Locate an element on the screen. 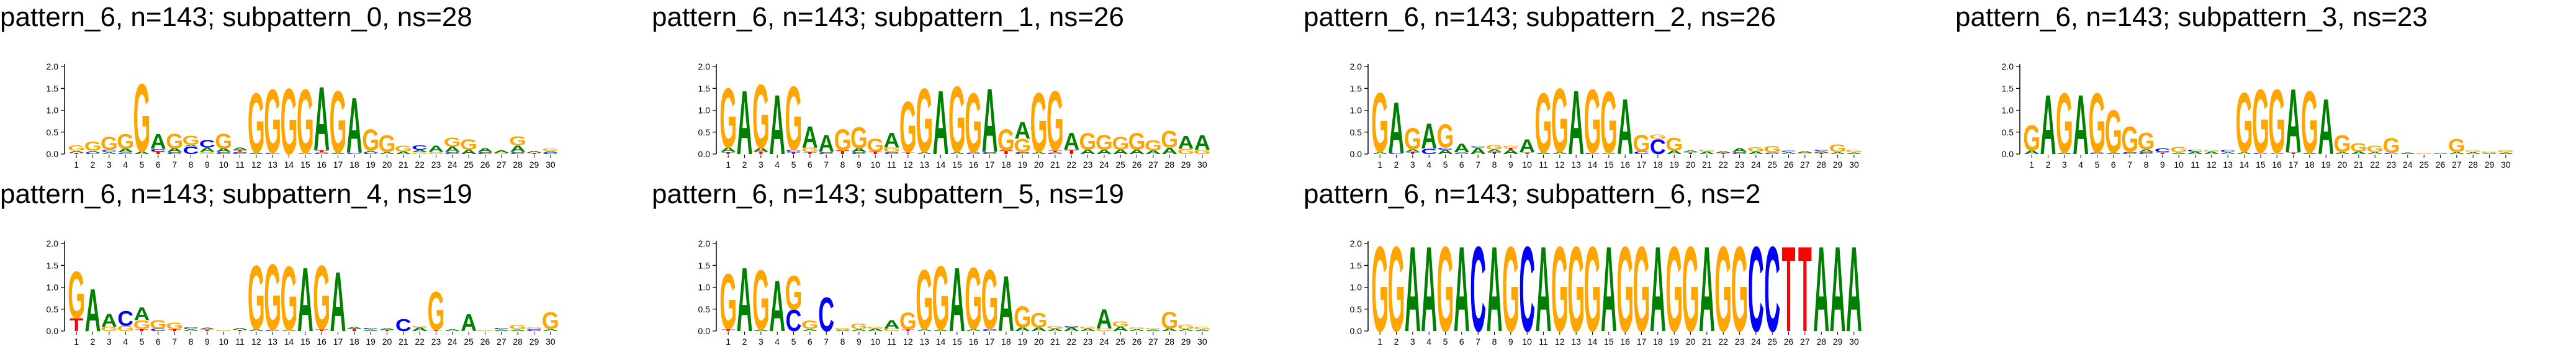 The height and width of the screenshot is (354, 2576). x-tick-label: 29 is located at coordinates (2490, 165).